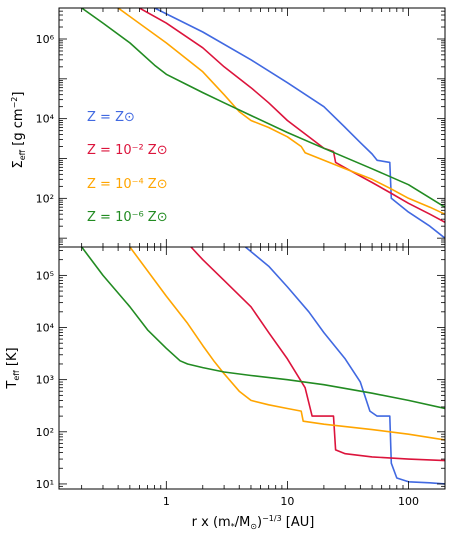 The image size is (457, 537). What do you see at coordinates (45, 328) in the screenshot?
I see `bottom-y-tick-label: 10⁴` at bounding box center [45, 328].